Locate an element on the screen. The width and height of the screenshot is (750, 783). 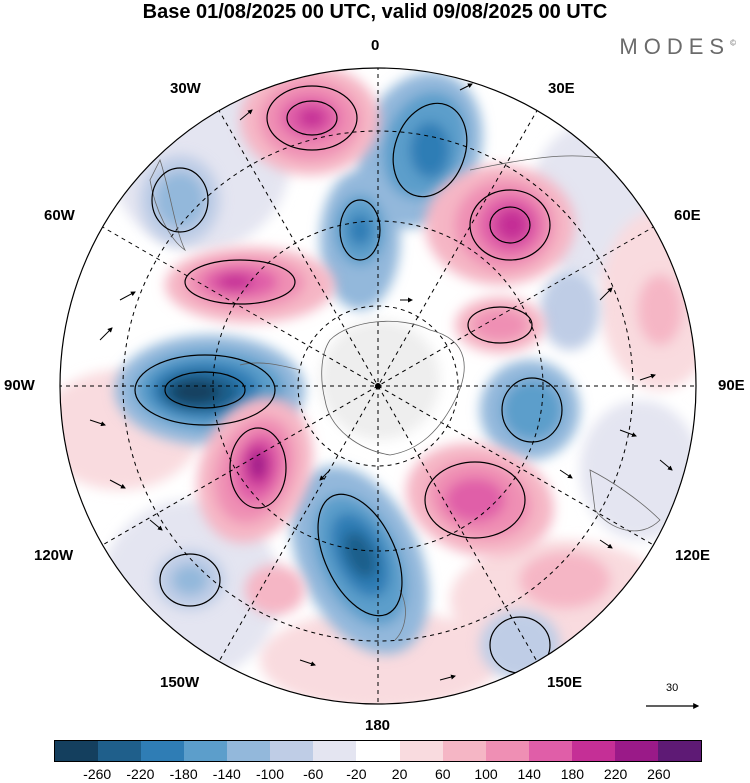
lon-label-150e: 150E is located at coordinates (565, 682).